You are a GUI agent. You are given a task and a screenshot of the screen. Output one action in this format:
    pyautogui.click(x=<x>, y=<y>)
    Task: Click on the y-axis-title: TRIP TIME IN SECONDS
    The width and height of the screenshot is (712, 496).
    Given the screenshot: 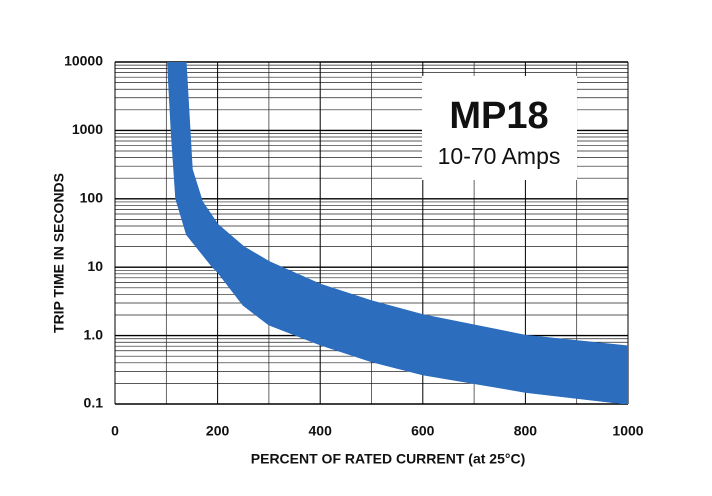 What is the action you would take?
    pyautogui.click(x=59, y=253)
    